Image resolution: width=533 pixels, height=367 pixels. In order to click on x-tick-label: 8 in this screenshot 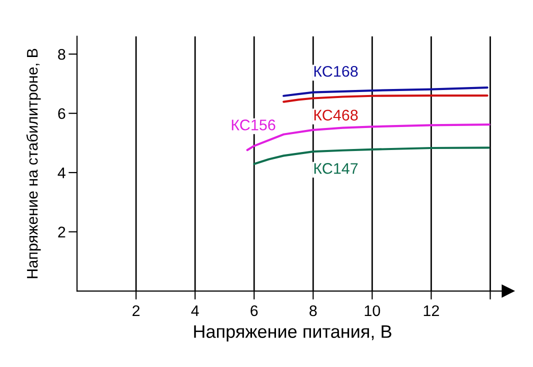, I will do `click(313, 310)`.